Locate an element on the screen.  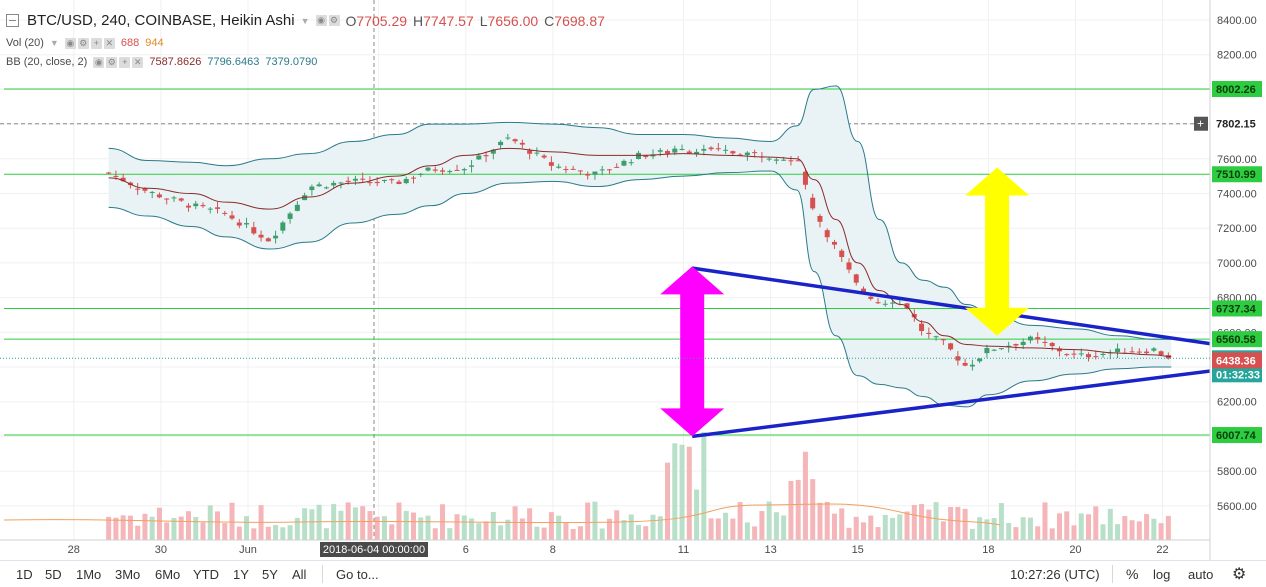
timeframe-all: All is located at coordinates (299, 574).